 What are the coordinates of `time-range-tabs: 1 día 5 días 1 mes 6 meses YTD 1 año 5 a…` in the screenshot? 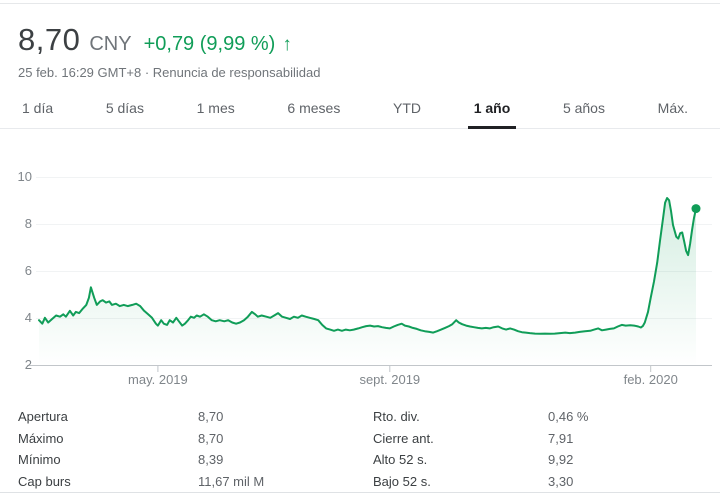 It's located at (360, 109).